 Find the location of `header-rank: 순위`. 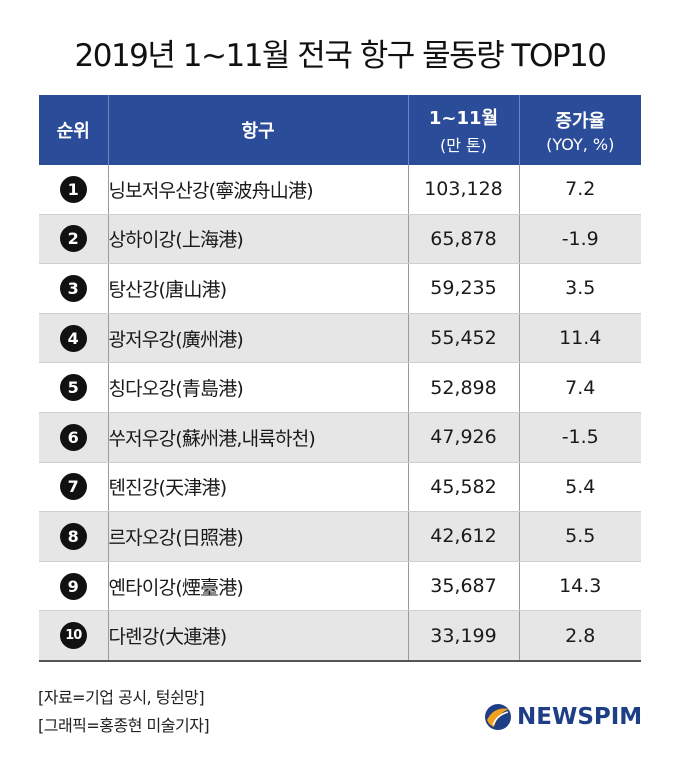

header-rank: 순위 is located at coordinates (73, 130).